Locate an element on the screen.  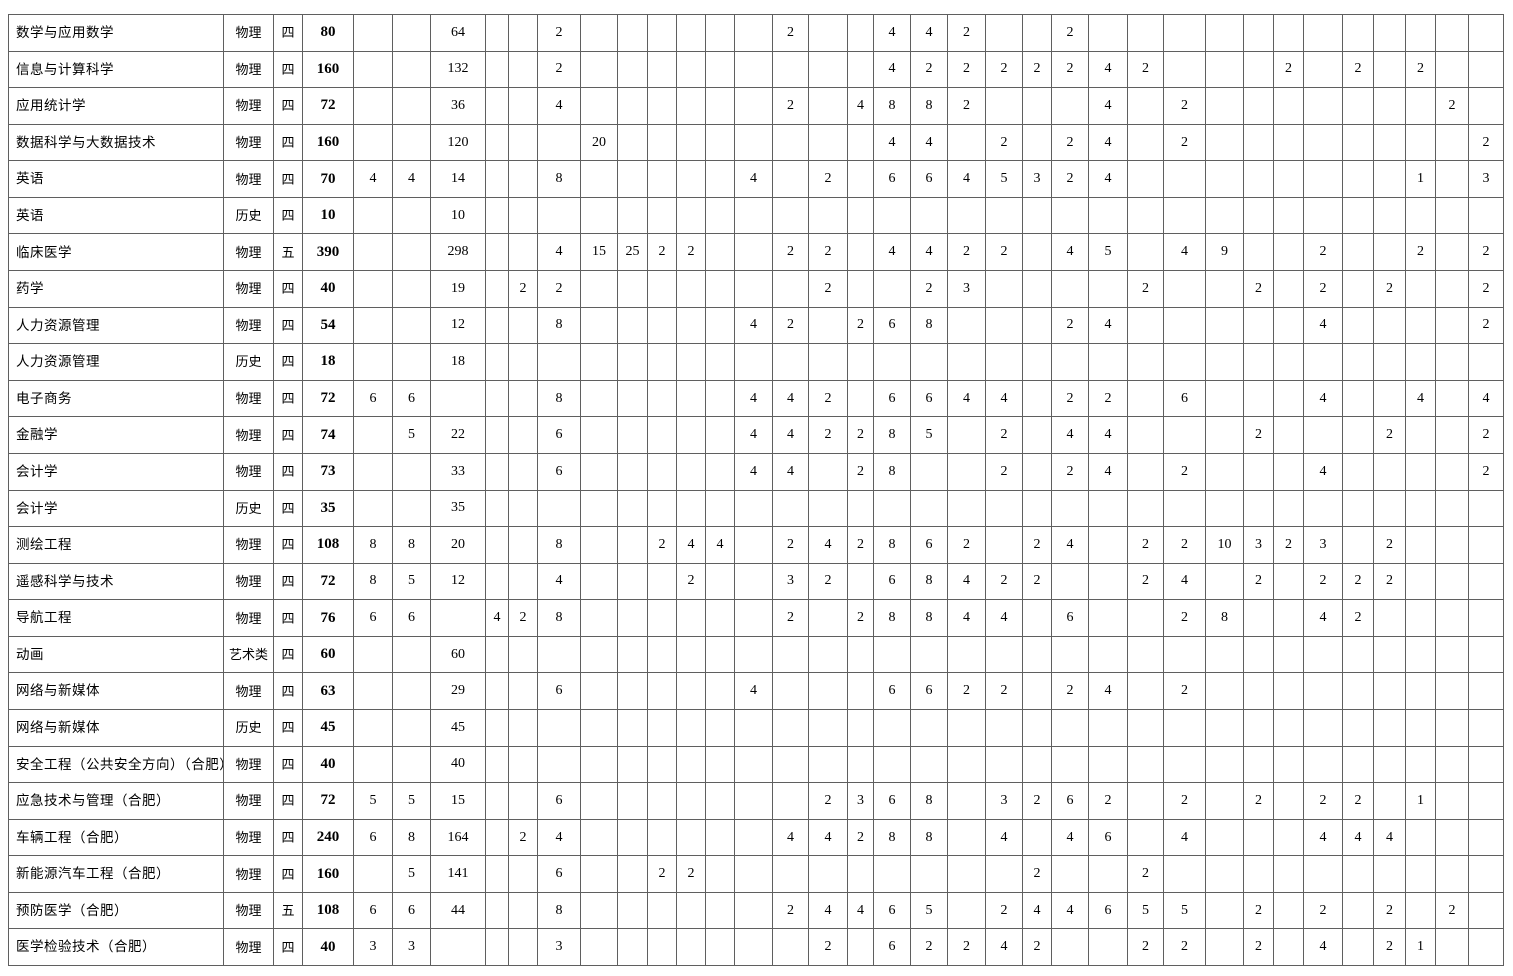
plan-value-cell: 60 is located at coordinates (458, 654).